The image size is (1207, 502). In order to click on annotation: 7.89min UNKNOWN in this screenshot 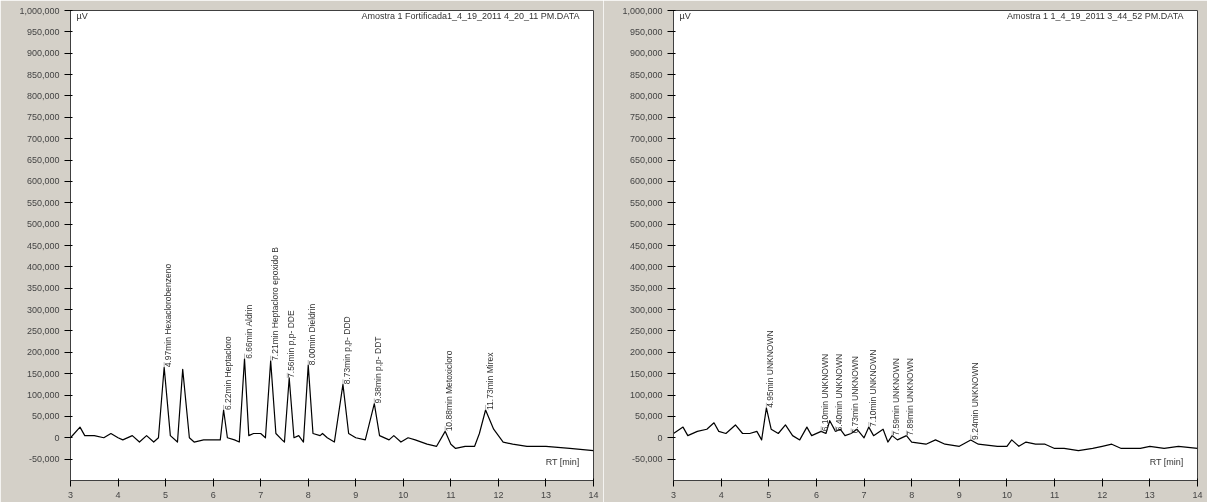, I will do `click(910, 397)`.